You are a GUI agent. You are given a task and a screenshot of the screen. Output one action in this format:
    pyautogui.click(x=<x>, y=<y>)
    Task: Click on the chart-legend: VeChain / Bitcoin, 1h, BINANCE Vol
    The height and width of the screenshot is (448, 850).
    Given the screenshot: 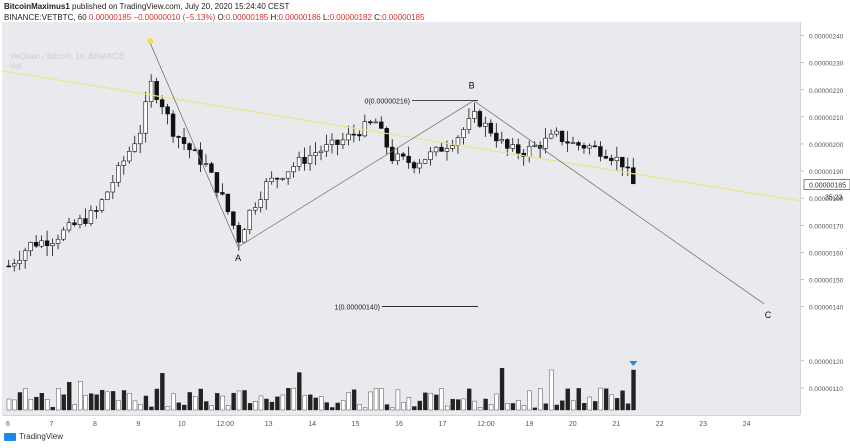 What is the action you would take?
    pyautogui.click(x=67, y=62)
    